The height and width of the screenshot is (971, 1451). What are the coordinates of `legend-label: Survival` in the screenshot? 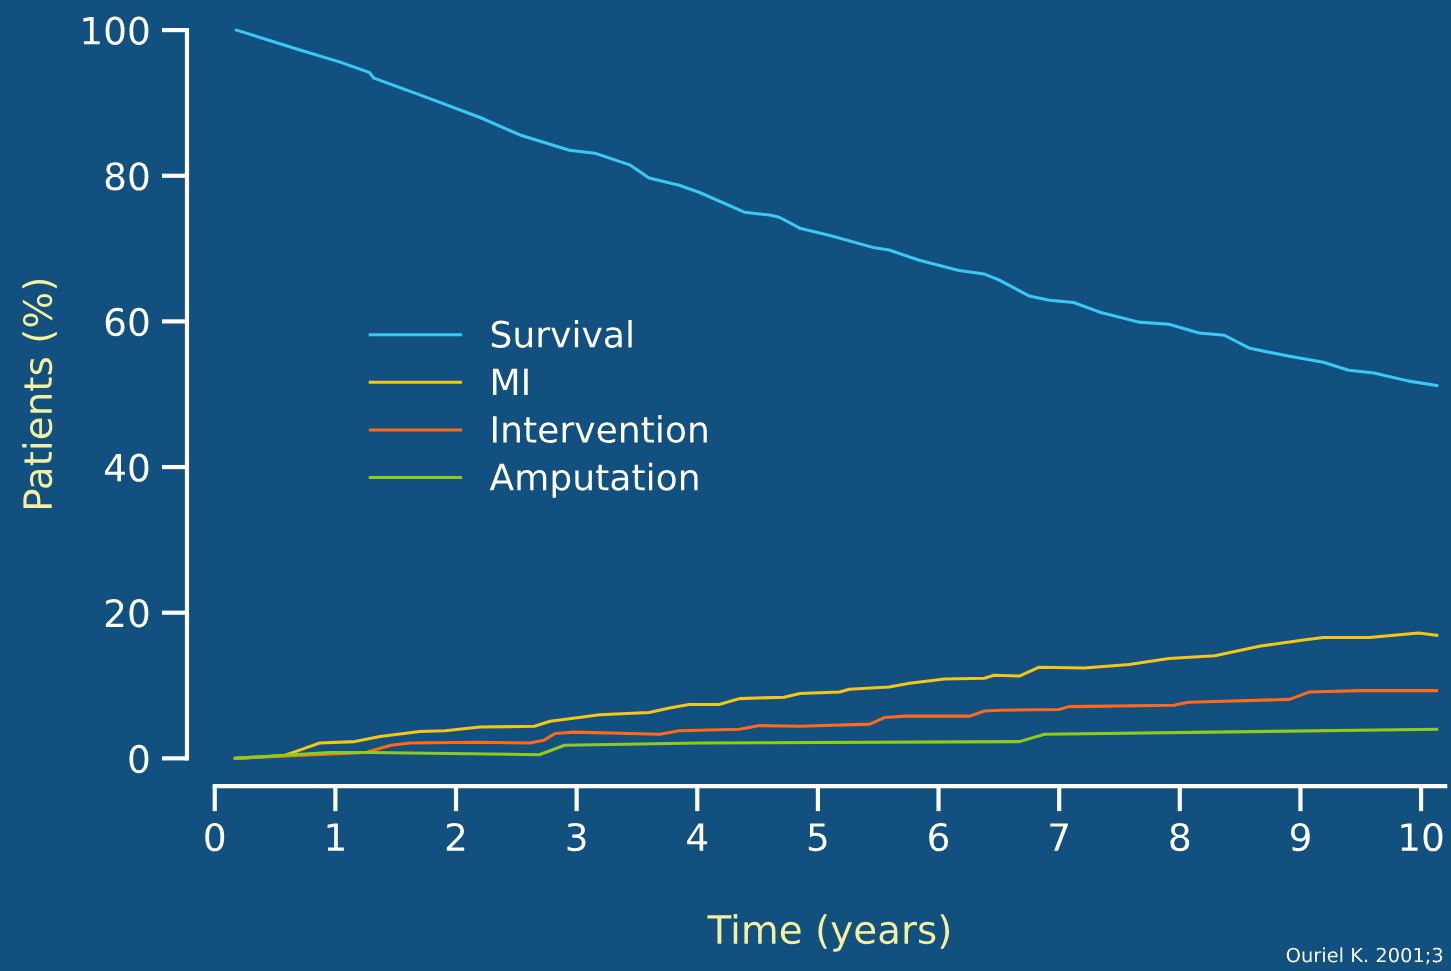 It's located at (561, 333).